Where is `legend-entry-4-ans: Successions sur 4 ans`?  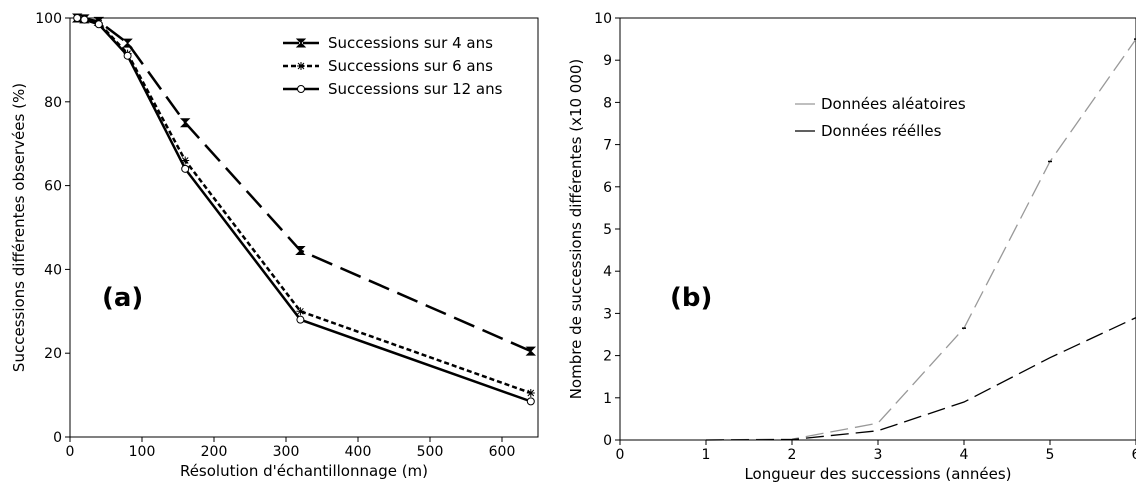 legend-entry-4-ans: Successions sur 4 ans is located at coordinates (388, 43).